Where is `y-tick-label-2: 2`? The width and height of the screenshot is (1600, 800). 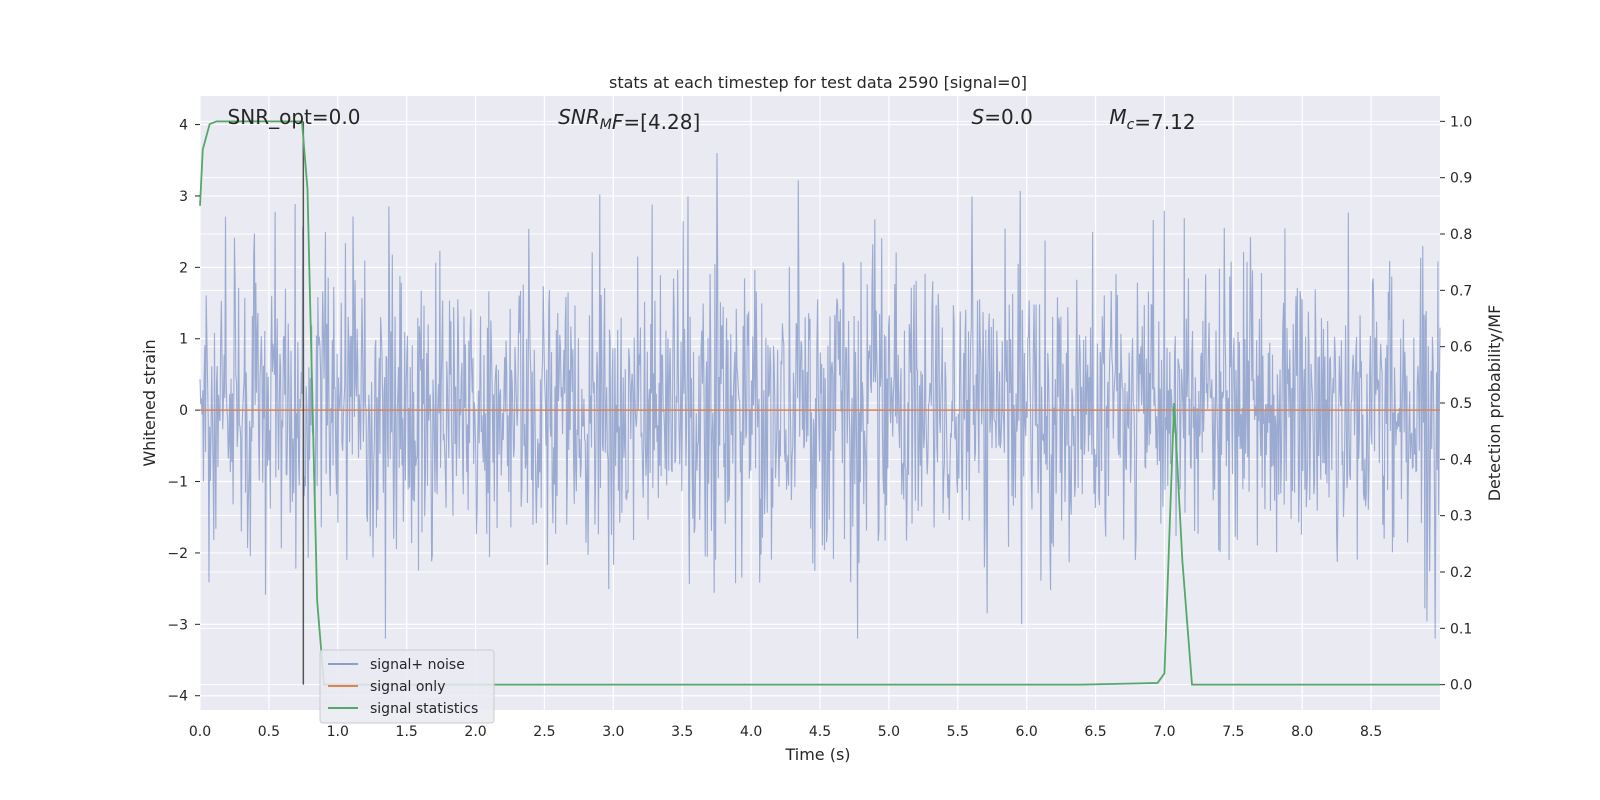 y-tick-label-2: 2 is located at coordinates (183, 268).